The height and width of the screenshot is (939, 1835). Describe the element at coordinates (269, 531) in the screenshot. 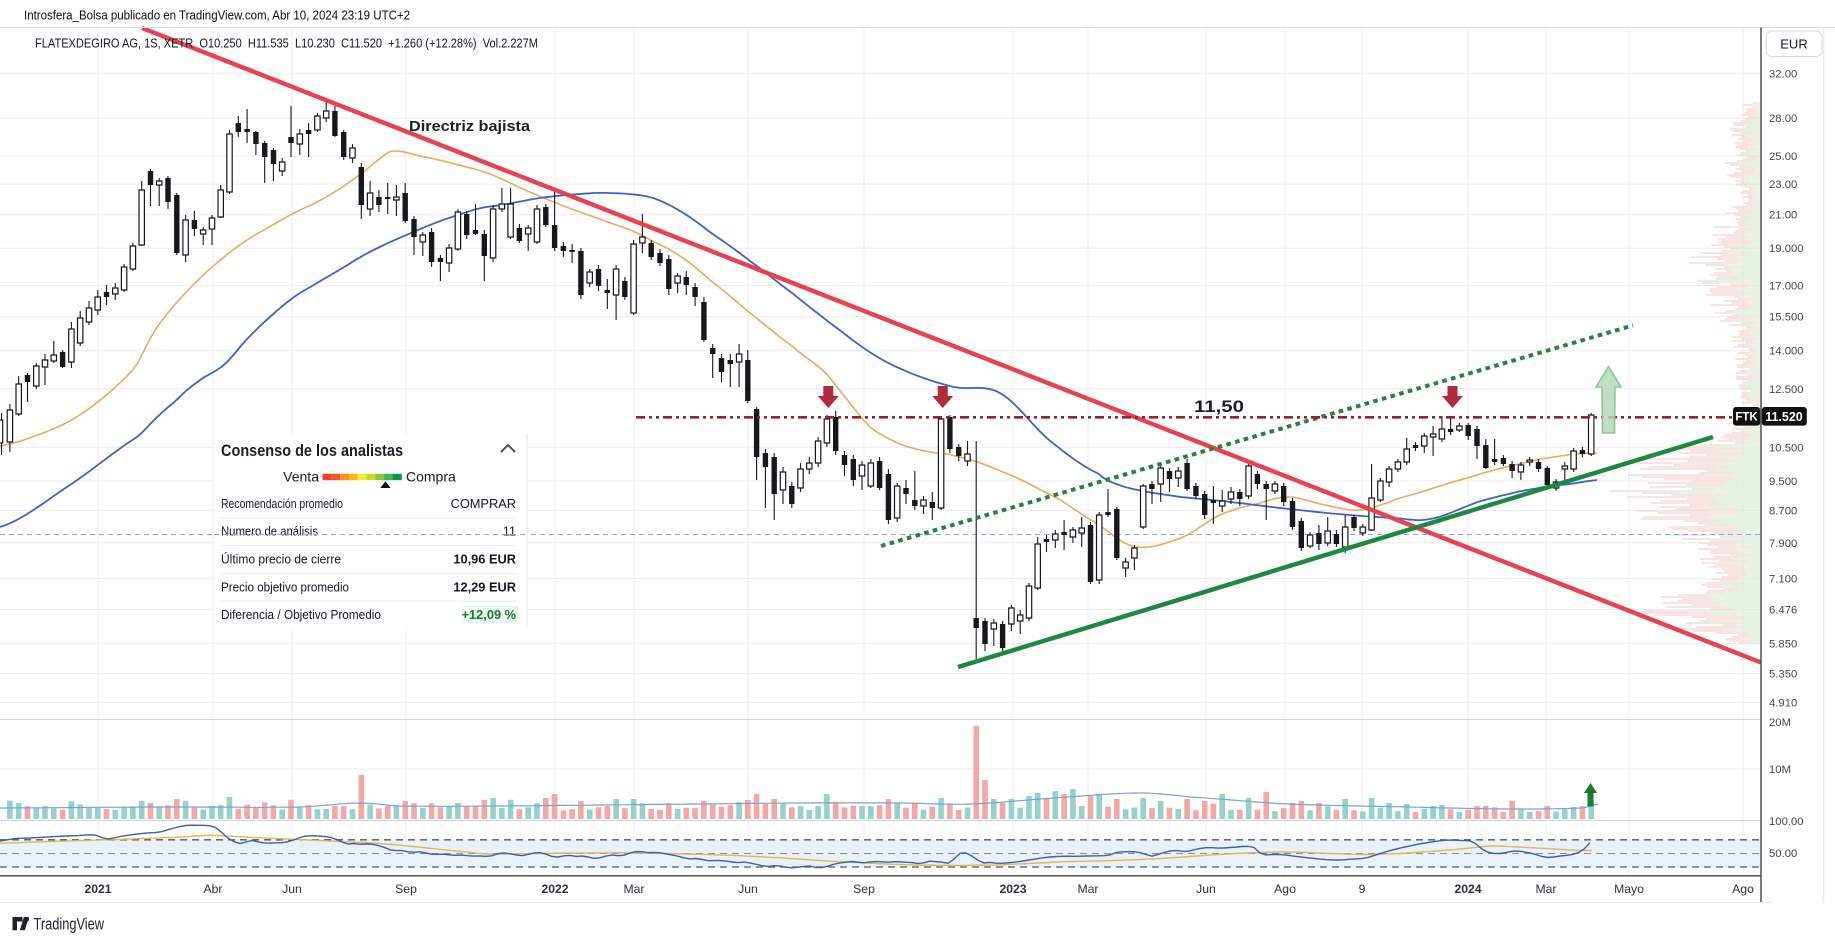

I see `svg-text: Numero de análisis` at that location.